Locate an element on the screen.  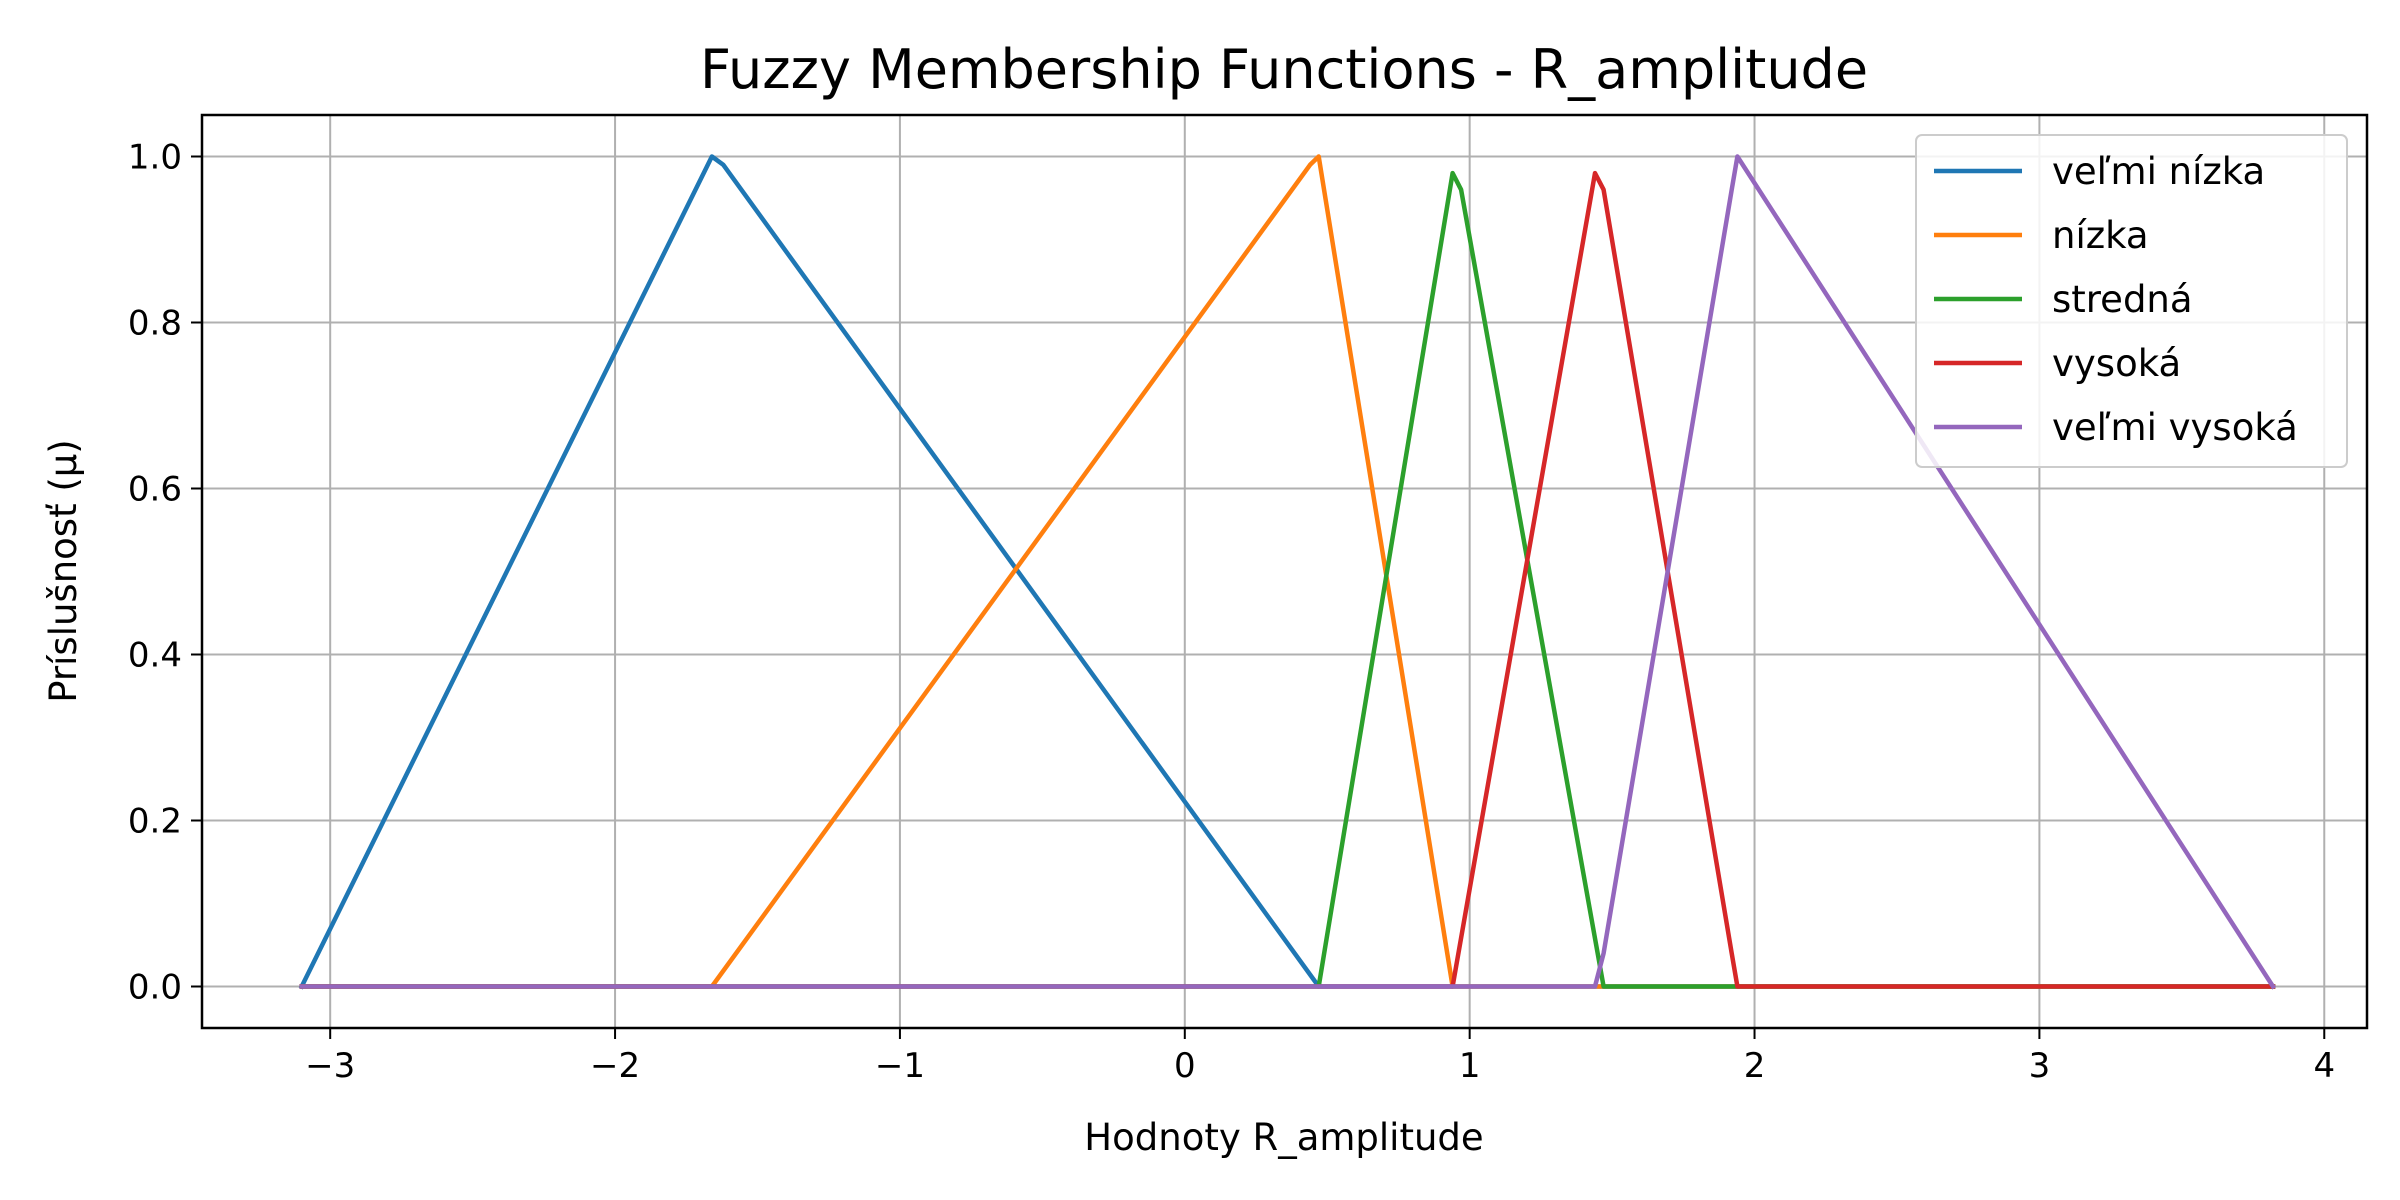
y-tick-label: 0.8 is located at coordinates (155, 324).